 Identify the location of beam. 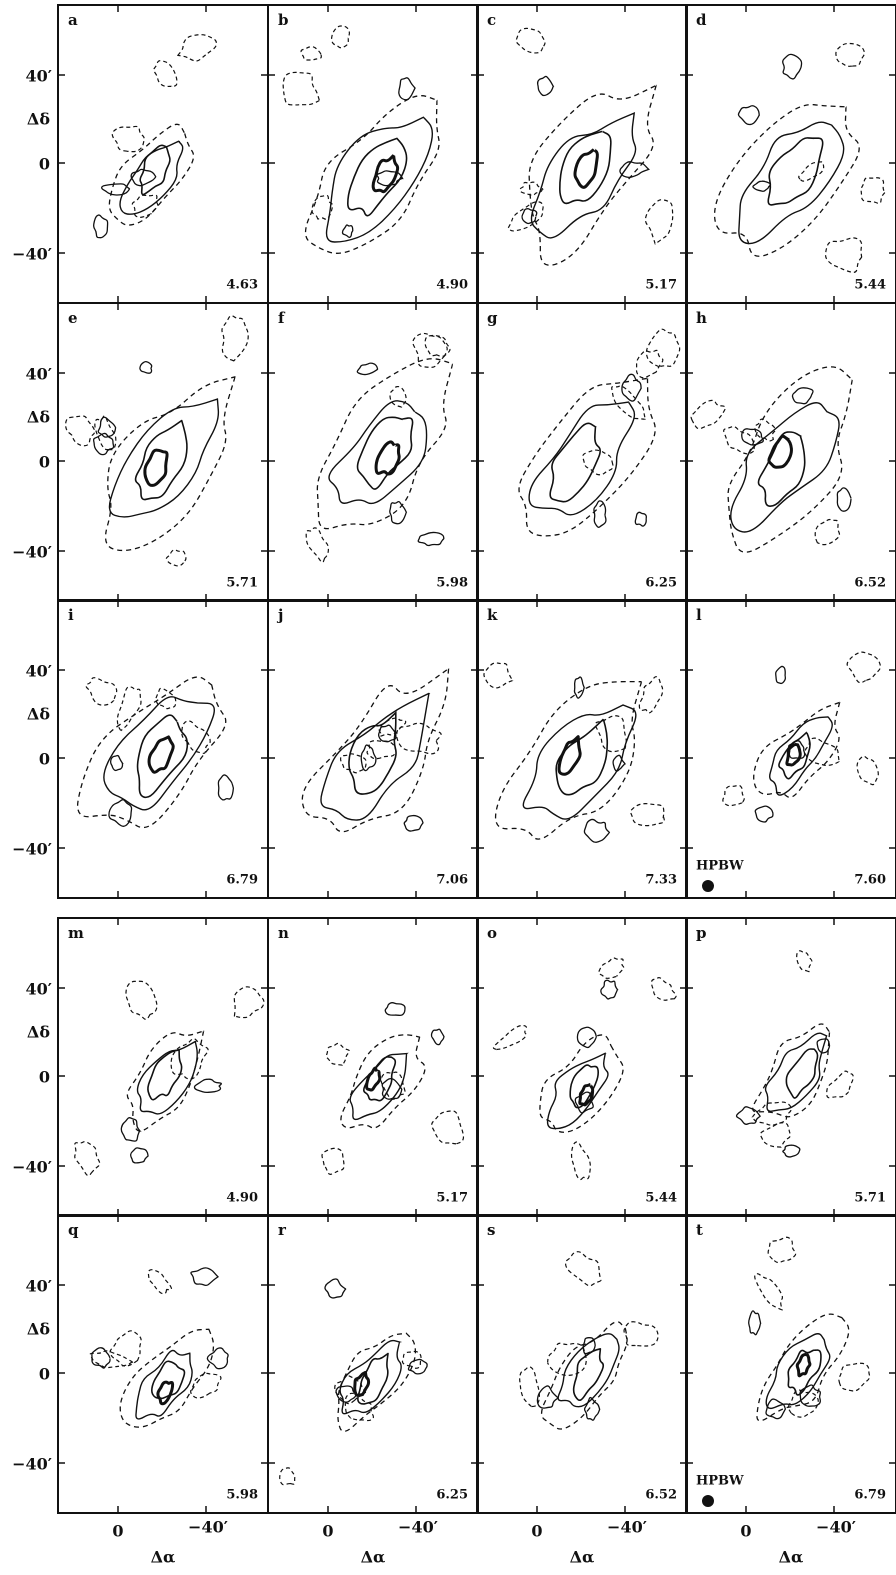
(708, 1501).